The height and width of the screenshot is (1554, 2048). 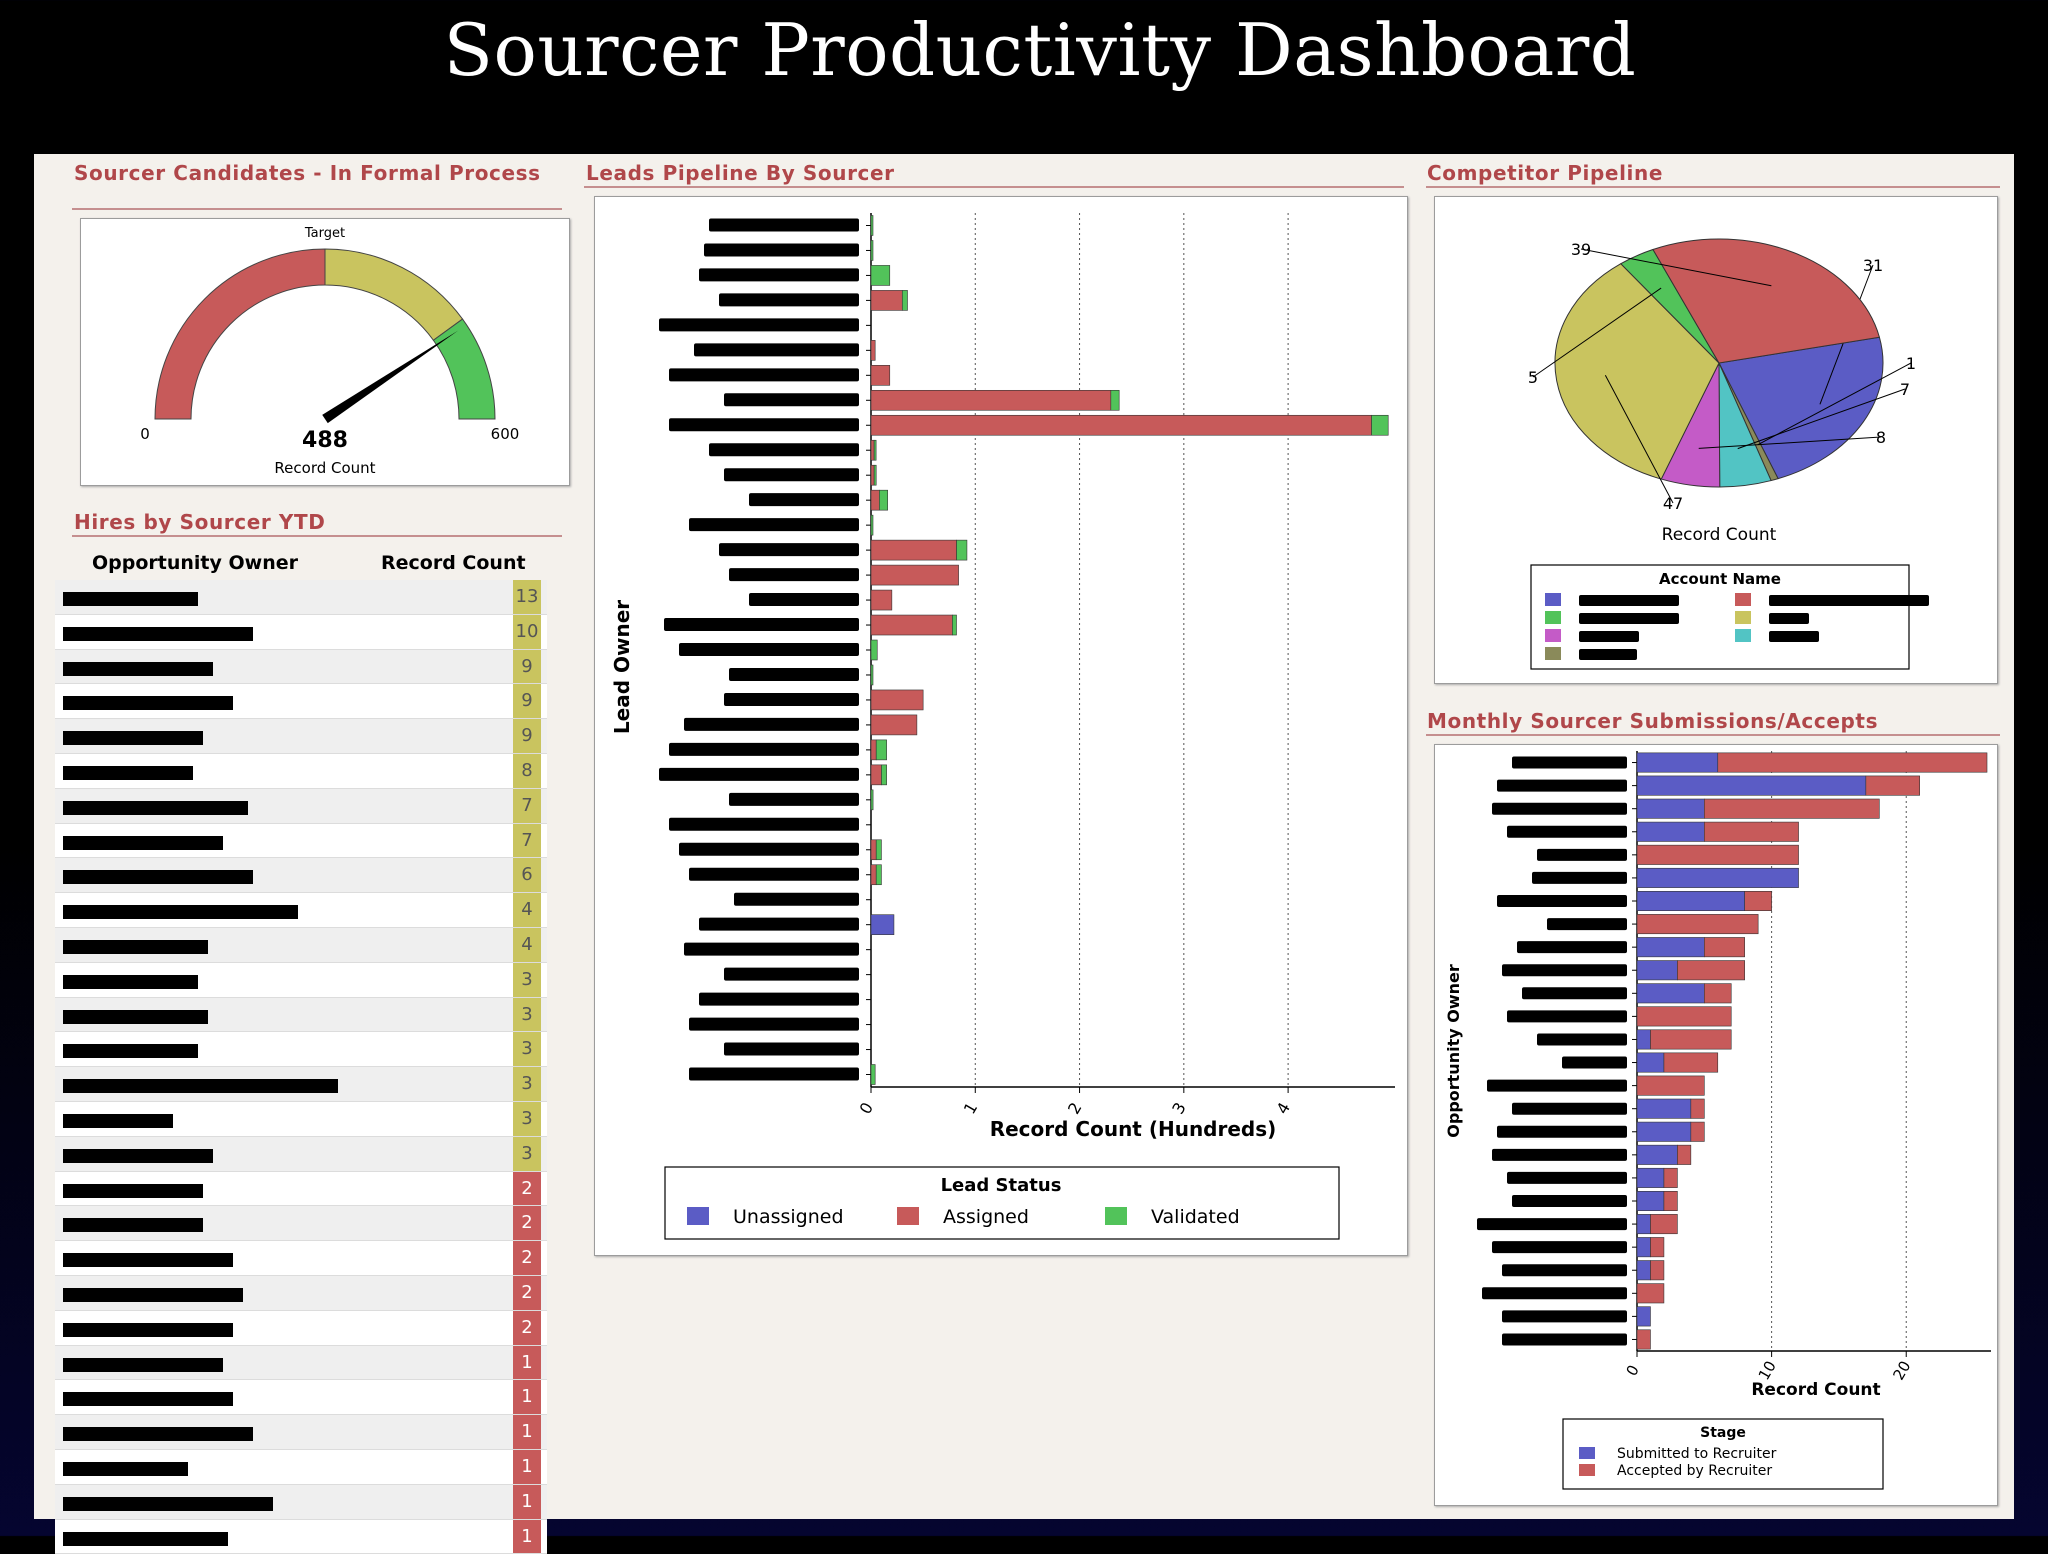 I want to click on leads-legend-box, so click(x=1002, y=1203).